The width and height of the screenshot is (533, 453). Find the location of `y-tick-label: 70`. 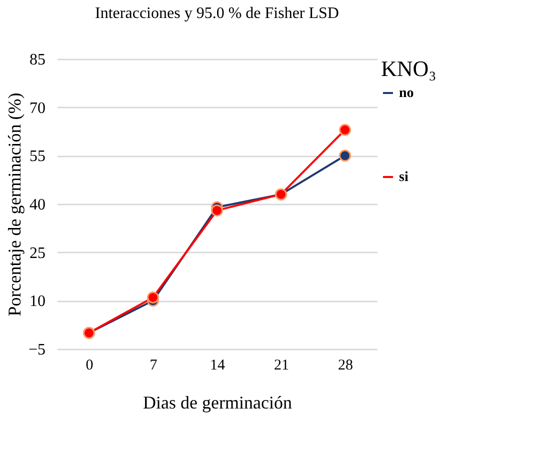

y-tick-label: 70 is located at coordinates (38, 108).